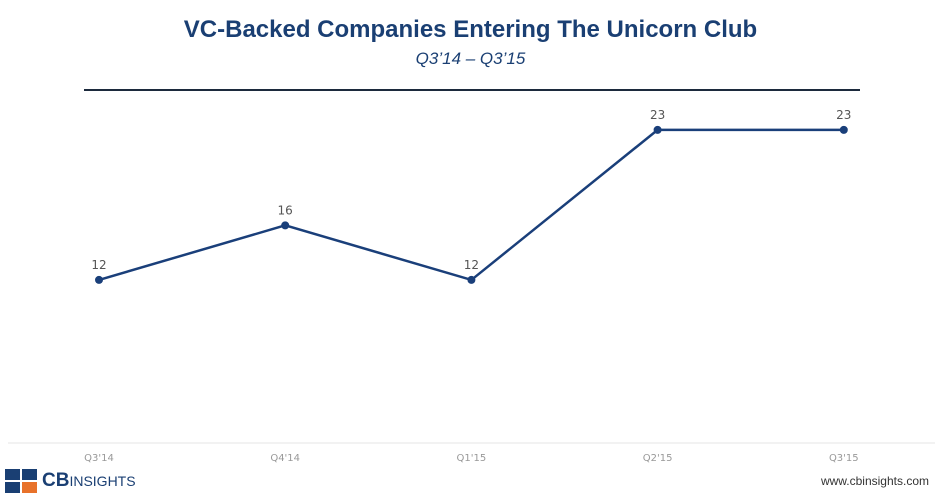 The height and width of the screenshot is (499, 941). What do you see at coordinates (472, 90) in the screenshot?
I see `title-divider` at bounding box center [472, 90].